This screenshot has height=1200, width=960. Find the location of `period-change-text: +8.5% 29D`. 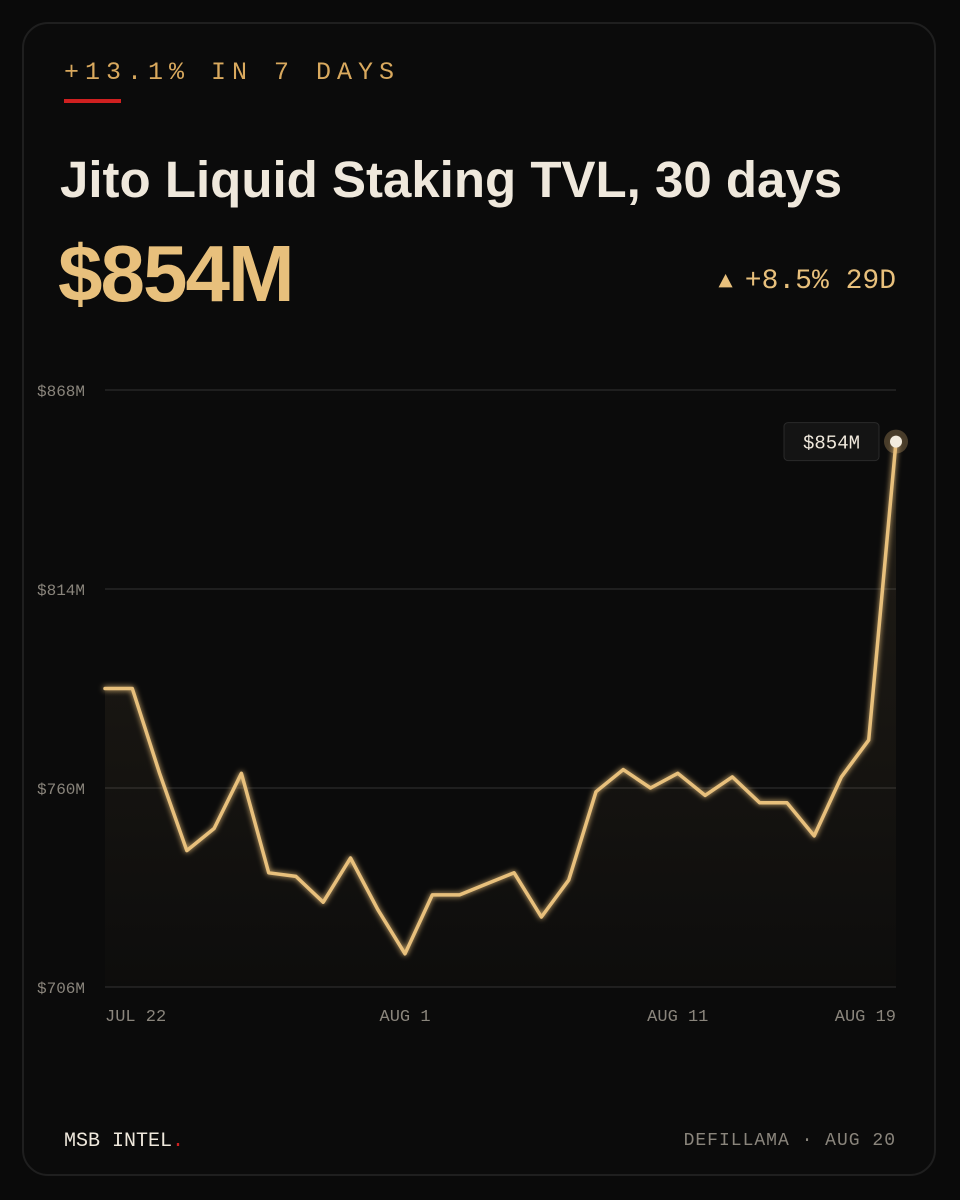

period-change-text: +8.5% 29D is located at coordinates (820, 281).